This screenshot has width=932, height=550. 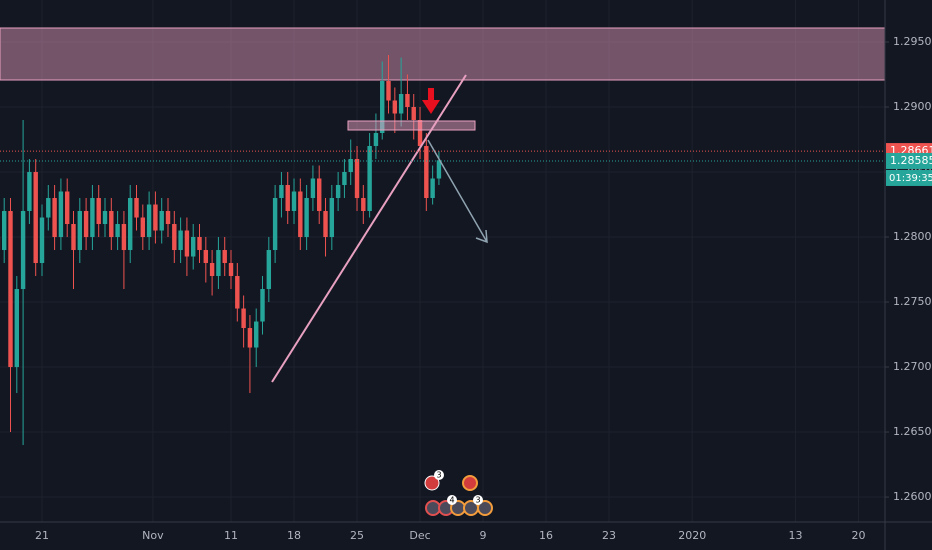 I want to click on x-tick-label: 23, so click(x=609, y=535).